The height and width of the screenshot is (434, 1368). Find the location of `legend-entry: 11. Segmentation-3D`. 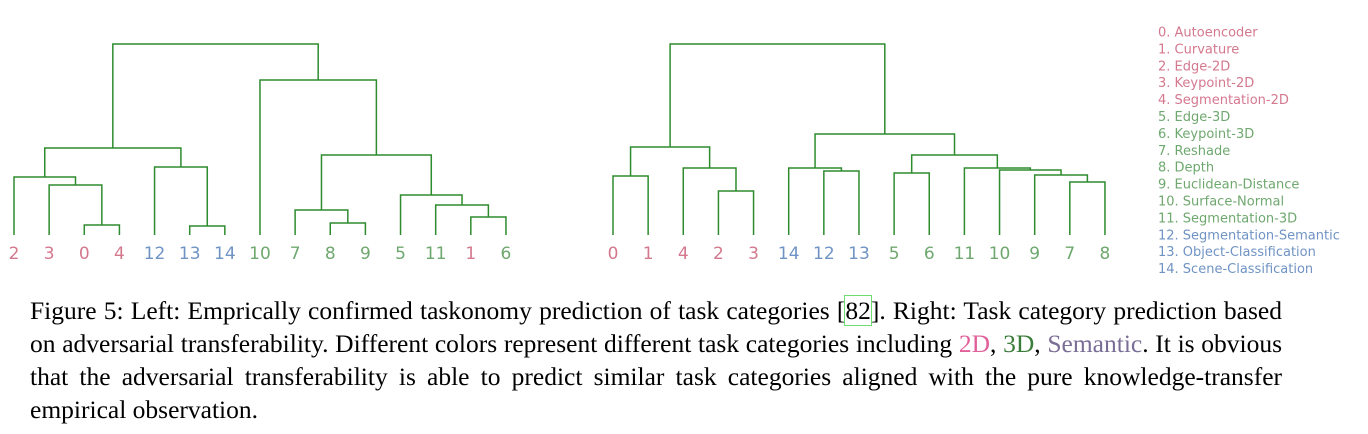

legend-entry: 11. Segmentation-3D is located at coordinates (1227, 218).